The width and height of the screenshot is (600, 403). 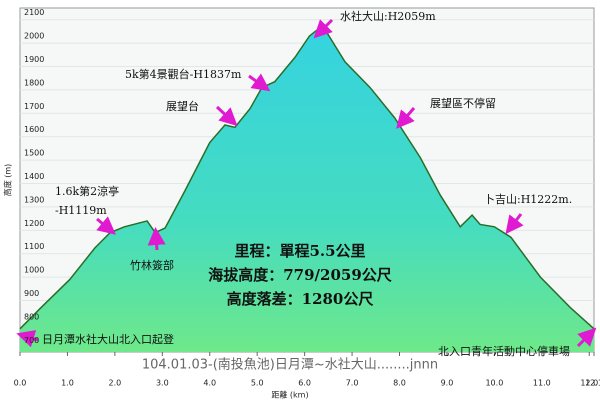 I want to click on annotation: 水社大山:H2059m, so click(x=388, y=16).